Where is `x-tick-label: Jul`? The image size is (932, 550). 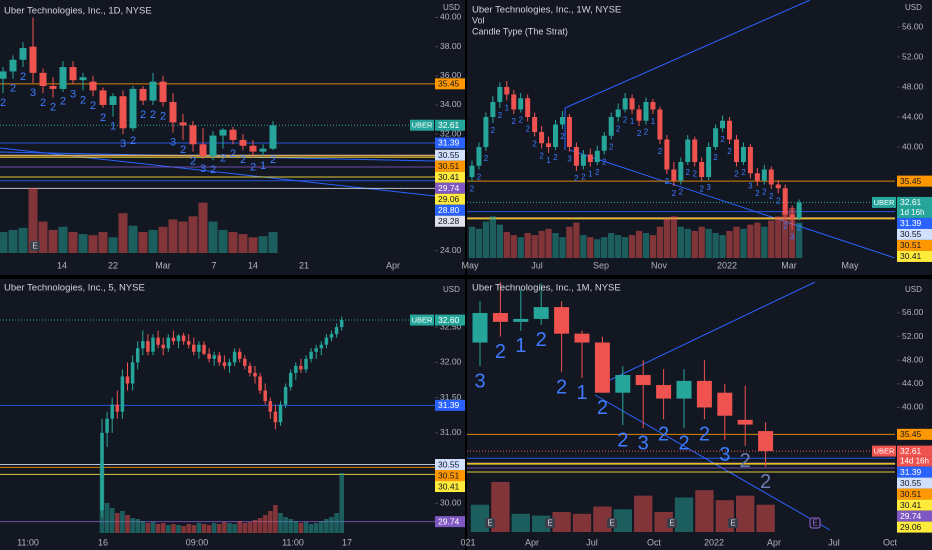
x-tick-label: Jul is located at coordinates (537, 265).